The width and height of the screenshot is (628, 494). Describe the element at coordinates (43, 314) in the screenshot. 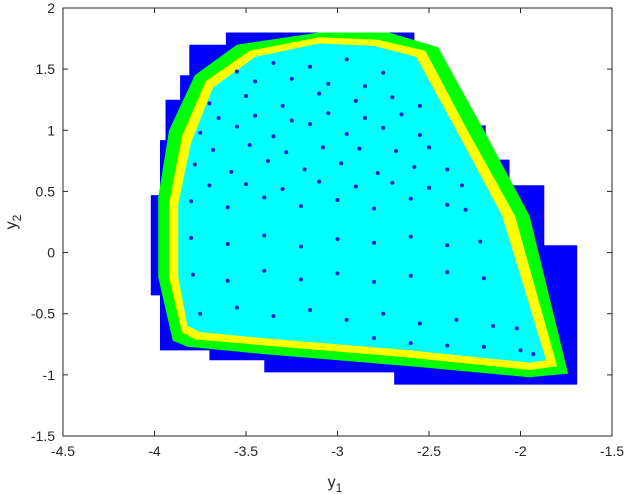

I see `y-tick-label: -0.5` at that location.